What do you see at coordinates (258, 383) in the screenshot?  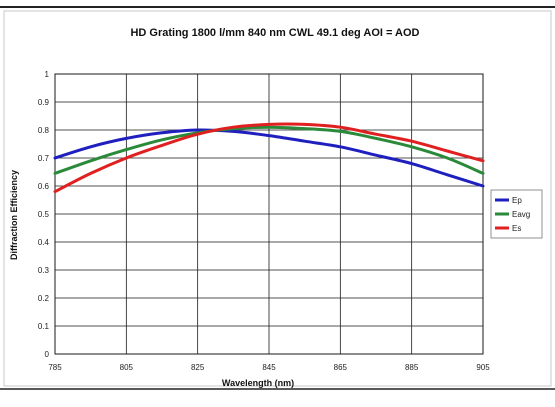 I see `x-axis-label: Wavelength (nm)` at bounding box center [258, 383].